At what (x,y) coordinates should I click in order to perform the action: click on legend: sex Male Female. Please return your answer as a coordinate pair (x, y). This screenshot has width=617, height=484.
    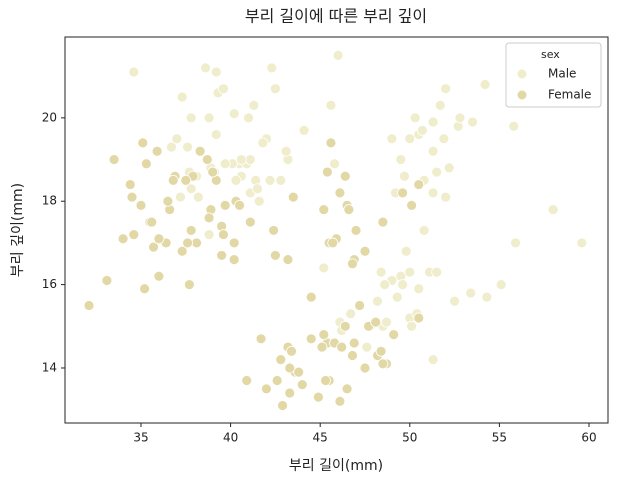
    Looking at the image, I should click on (553, 75).